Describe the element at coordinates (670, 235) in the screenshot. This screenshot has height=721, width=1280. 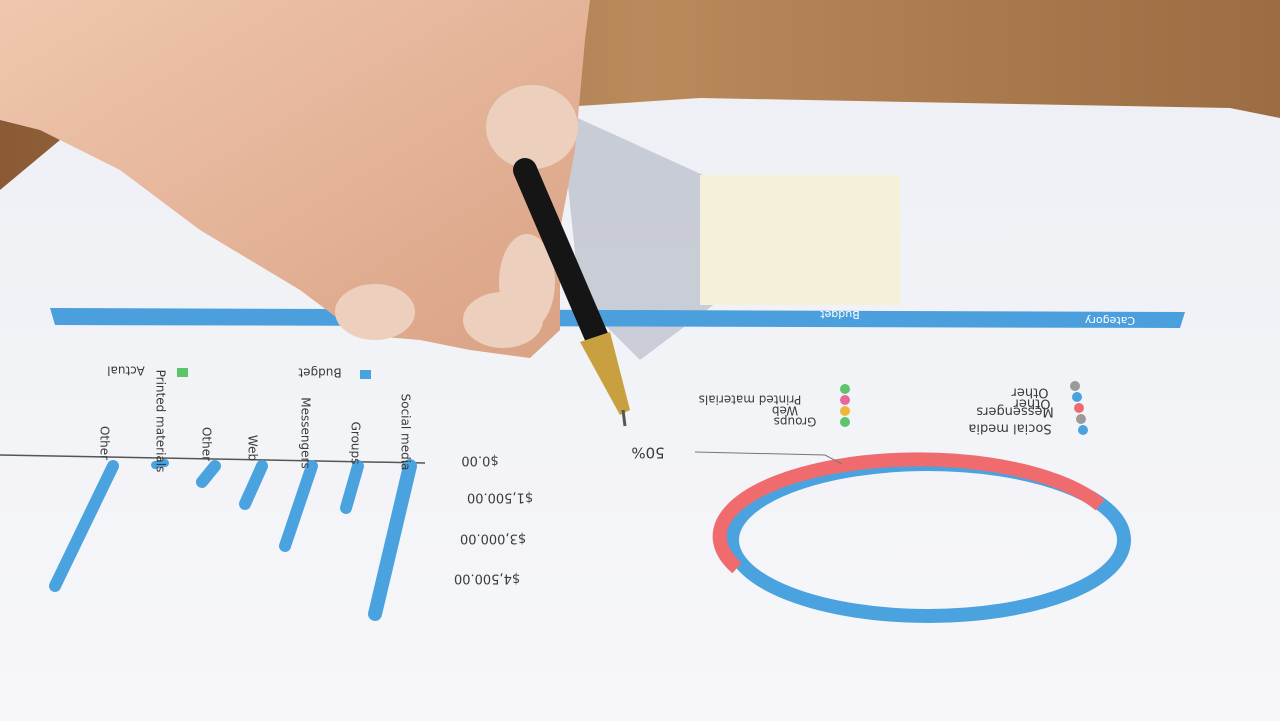
I see `shadow` at that location.